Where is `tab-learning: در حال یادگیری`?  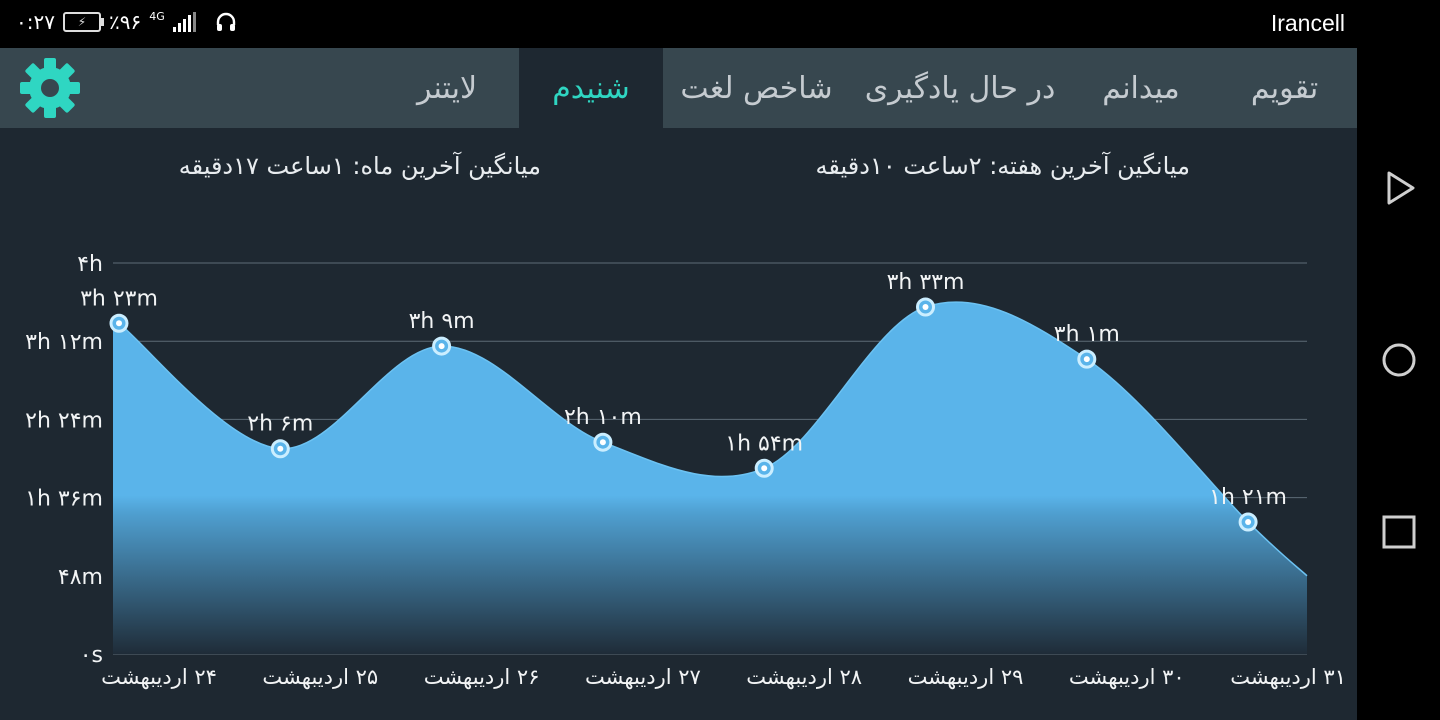 tab-learning: در حال یادگیری is located at coordinates (960, 88).